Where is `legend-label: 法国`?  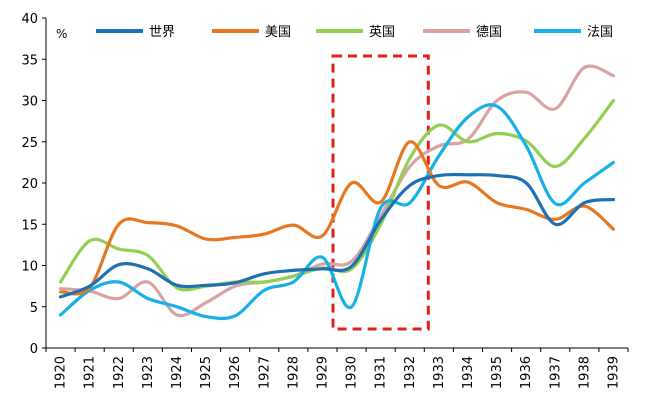 legend-label: 法国 is located at coordinates (600, 32).